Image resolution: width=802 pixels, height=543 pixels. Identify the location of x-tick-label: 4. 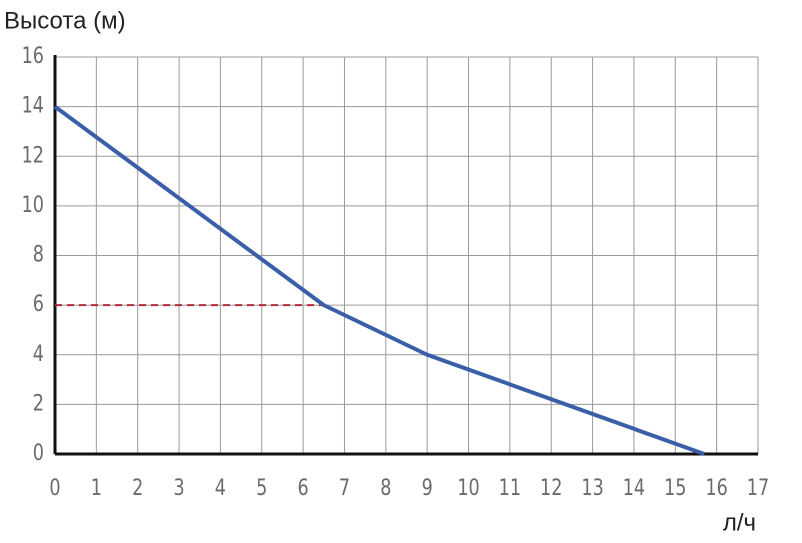
(220, 487).